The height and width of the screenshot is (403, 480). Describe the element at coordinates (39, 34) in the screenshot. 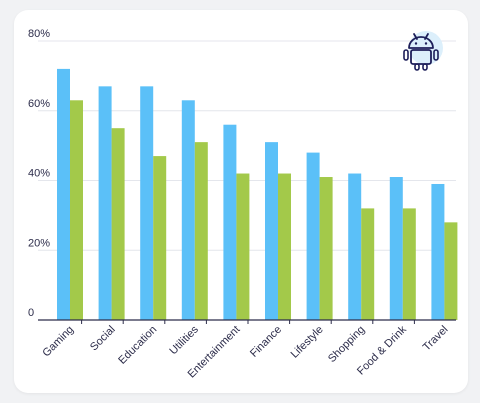

I see `y-tick-label: 80%` at that location.